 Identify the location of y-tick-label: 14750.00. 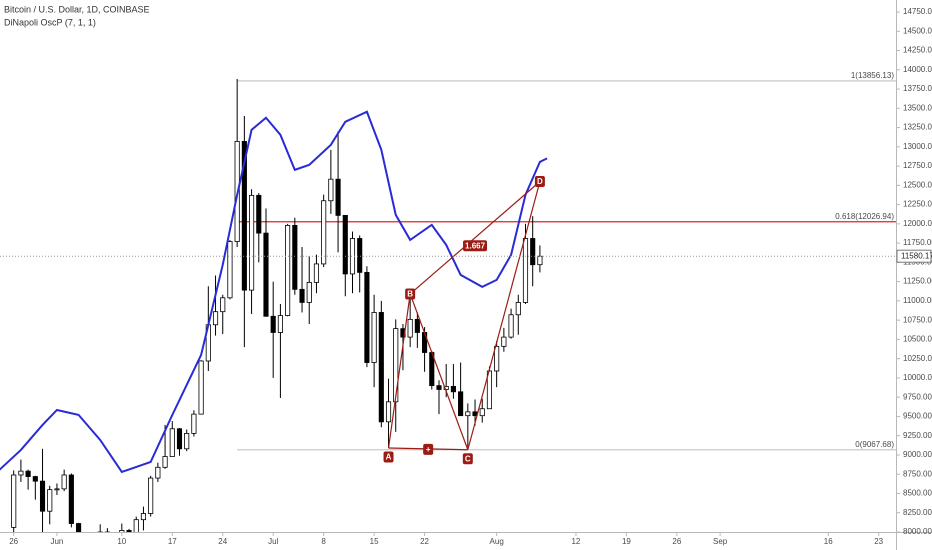
(917, 11).